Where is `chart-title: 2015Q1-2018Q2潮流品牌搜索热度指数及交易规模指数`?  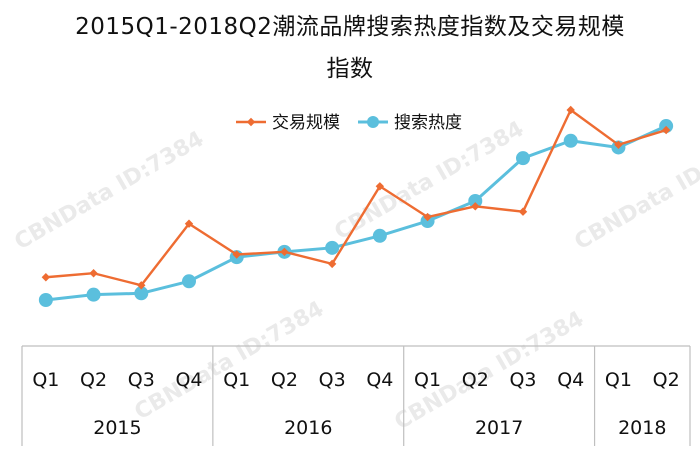 chart-title: 2015Q1-2018Q2潮流品牌搜索热度指数及交易规模指数 is located at coordinates (350, 48).